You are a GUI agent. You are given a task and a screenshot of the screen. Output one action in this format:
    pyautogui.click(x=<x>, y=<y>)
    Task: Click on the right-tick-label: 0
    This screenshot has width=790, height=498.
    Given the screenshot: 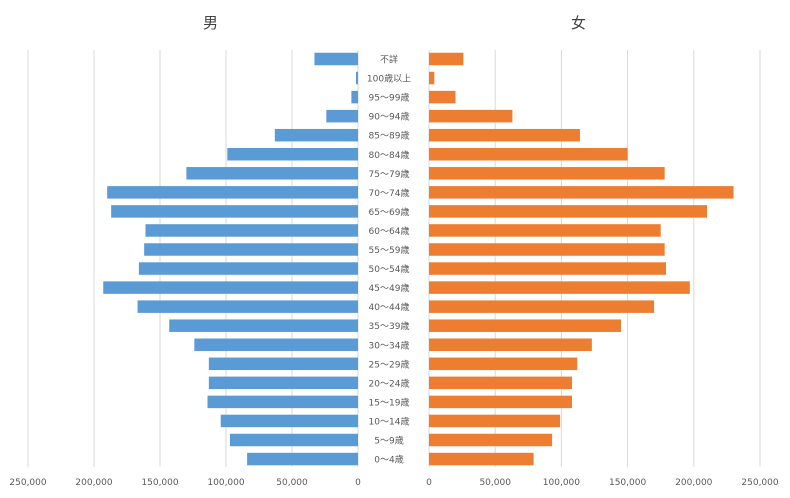 What is the action you would take?
    pyautogui.click(x=429, y=483)
    